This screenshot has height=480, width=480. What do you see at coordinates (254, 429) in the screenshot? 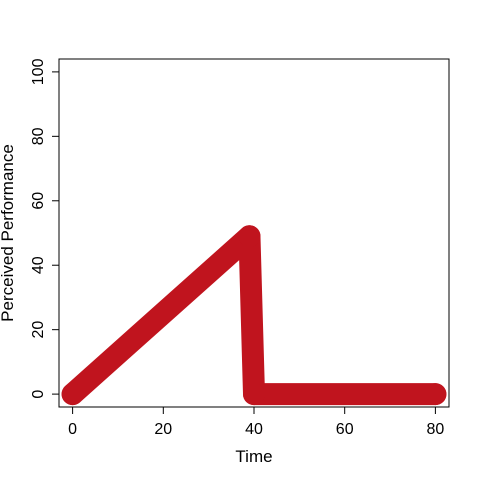
I see `x-tick-label: 40` at bounding box center [254, 429].